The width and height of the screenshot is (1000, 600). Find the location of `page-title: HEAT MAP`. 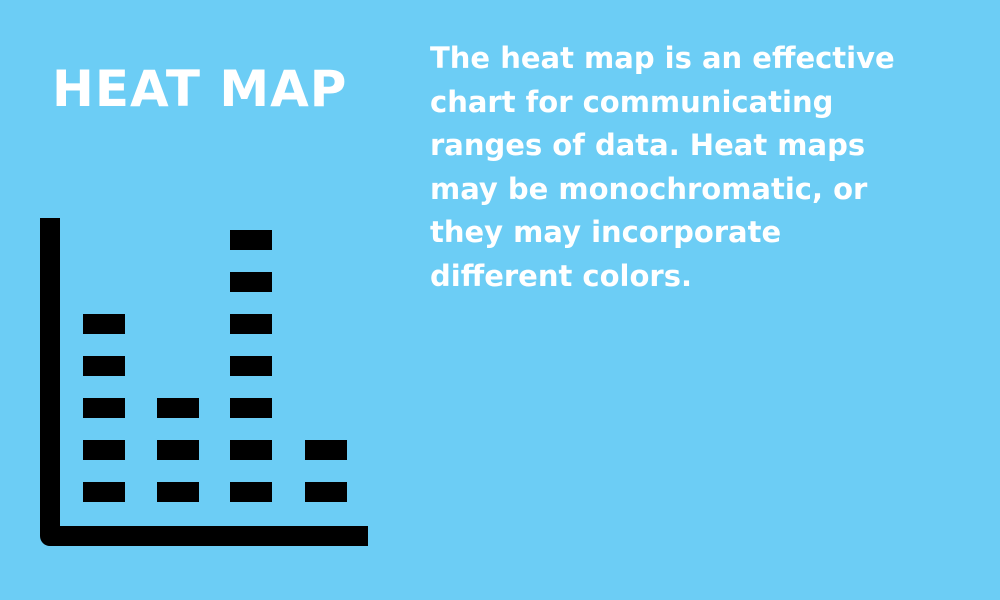

page-title: HEAT MAP is located at coordinates (200, 89).